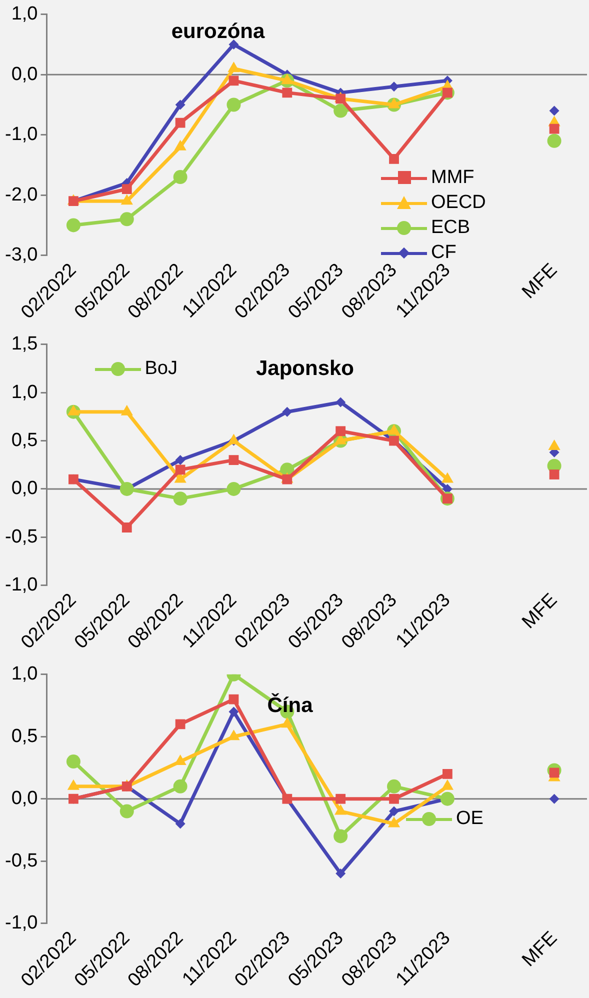 The image size is (589, 998). What do you see at coordinates (218, 32) in the screenshot?
I see `chart-title: eurozóna` at bounding box center [218, 32].